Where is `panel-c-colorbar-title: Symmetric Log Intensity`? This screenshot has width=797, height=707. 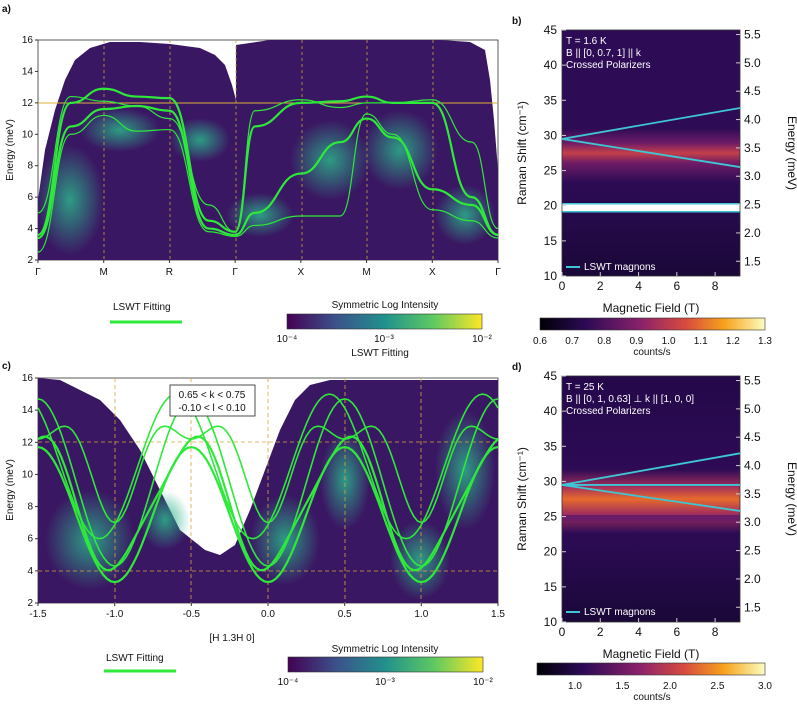 panel-c-colorbar-title: Symmetric Log Intensity is located at coordinates (385, 649).